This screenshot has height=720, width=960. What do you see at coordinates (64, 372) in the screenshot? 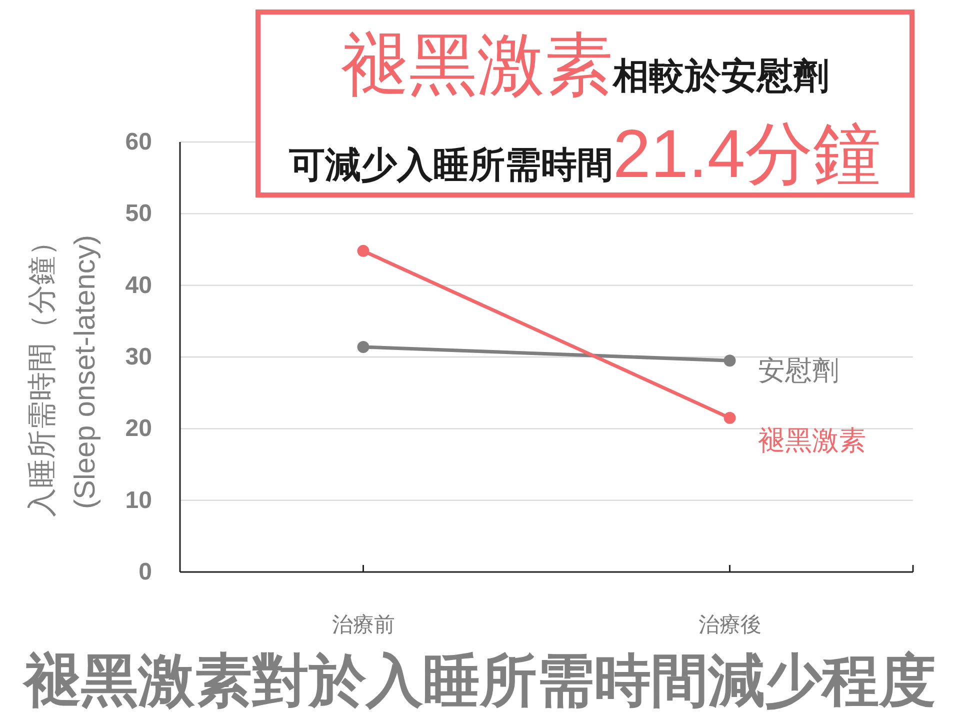
I see `y-axis-title: 入睡所需時間（分鐘） (Sleep onset-latency)` at bounding box center [64, 372].